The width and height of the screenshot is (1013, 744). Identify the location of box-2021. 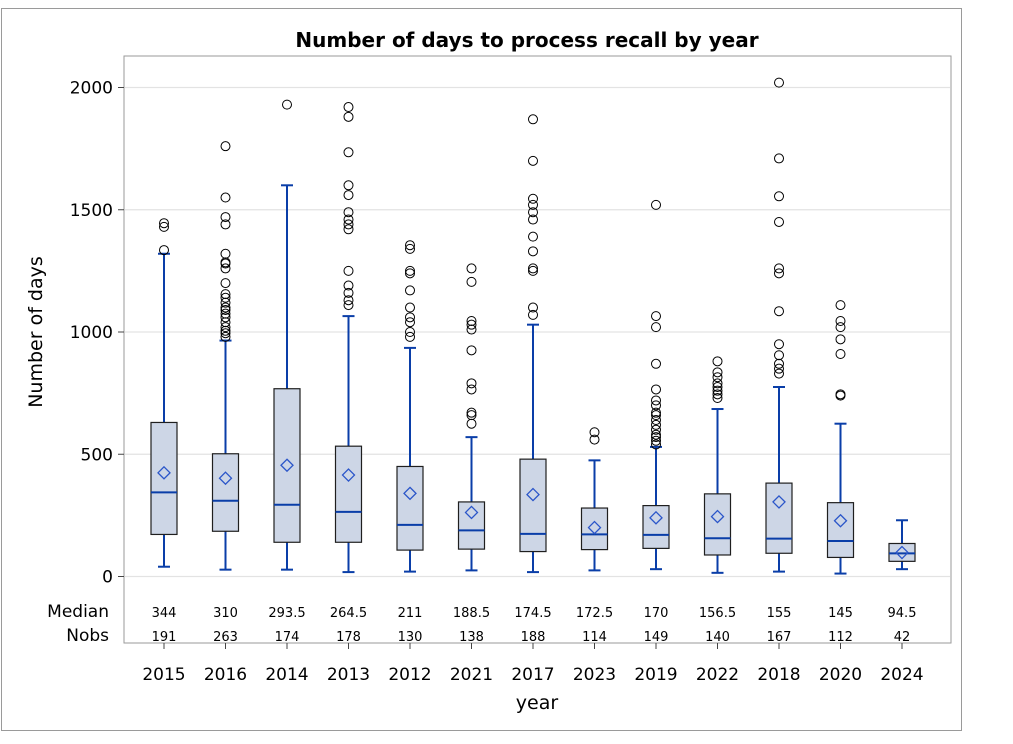
(471, 417).